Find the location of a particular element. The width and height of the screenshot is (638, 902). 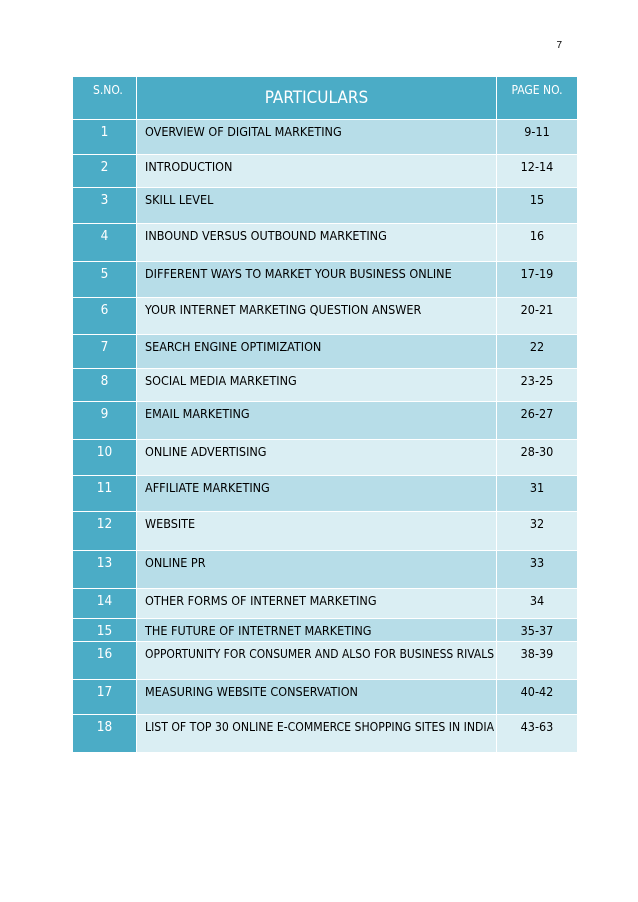

row-serial-number: 9 is located at coordinates (104, 420).